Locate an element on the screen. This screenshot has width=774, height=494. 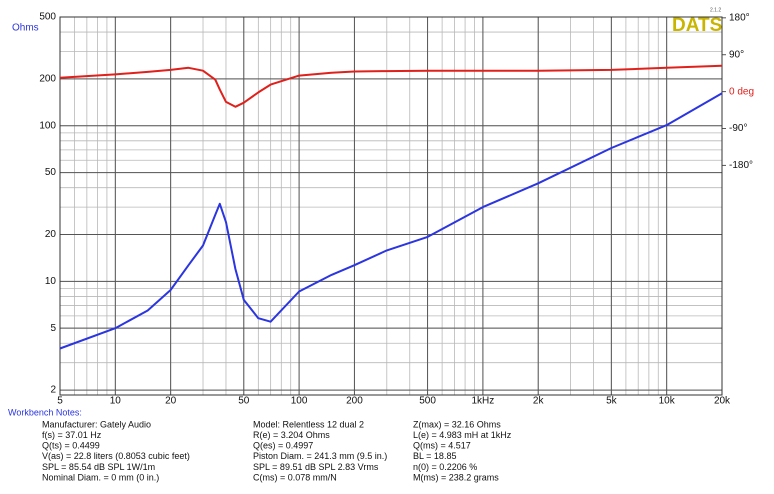
note-line: BL = 18.85 is located at coordinates (434, 456).